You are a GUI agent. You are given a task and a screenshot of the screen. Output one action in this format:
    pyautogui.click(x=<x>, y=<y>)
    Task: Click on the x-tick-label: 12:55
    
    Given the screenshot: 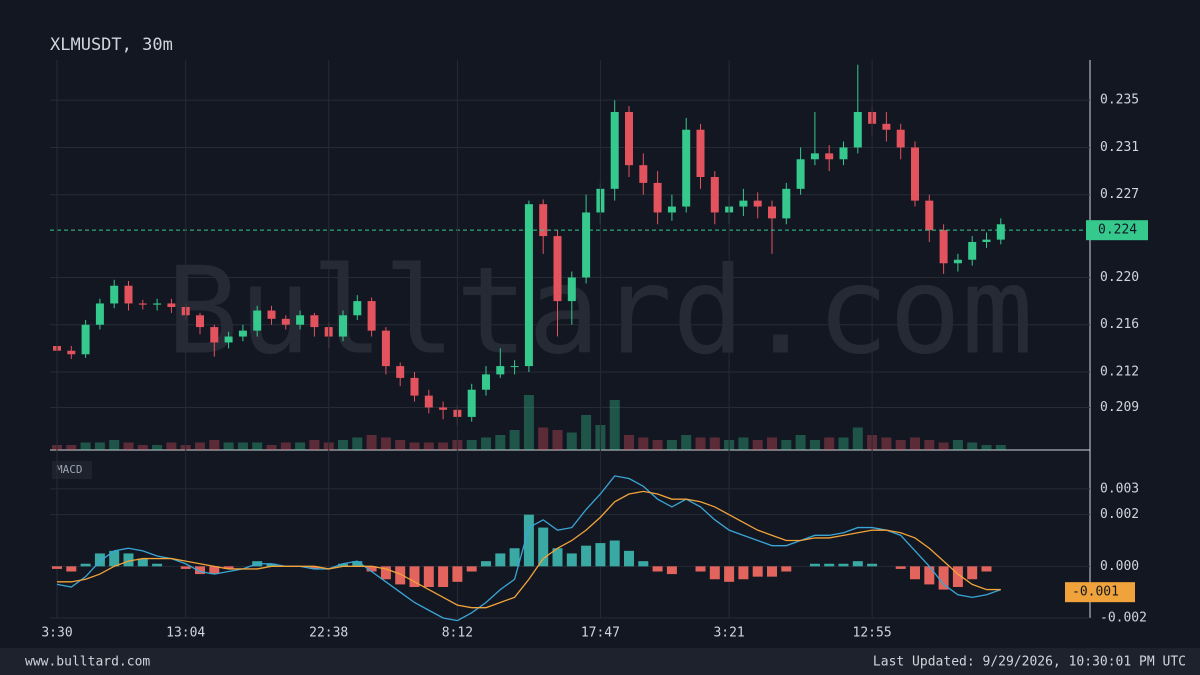 What is the action you would take?
    pyautogui.click(x=872, y=633)
    